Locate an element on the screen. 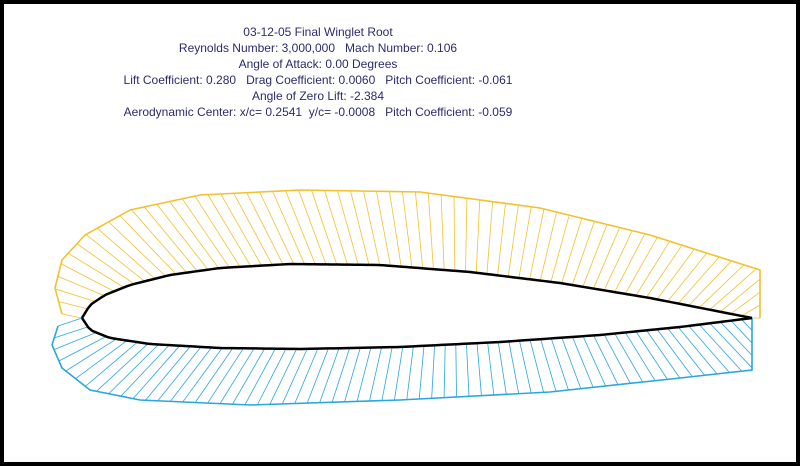 Image resolution: width=800 pixels, height=466 pixels. title: 03-12-05 Final Winglet Root is located at coordinates (318, 32).